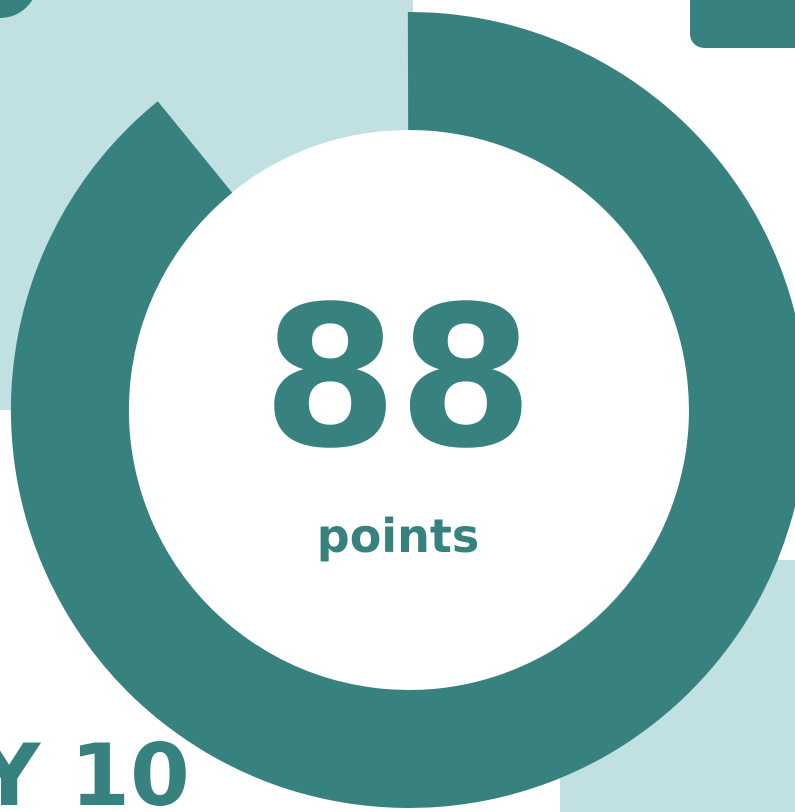 This screenshot has height=812, width=795. Describe the element at coordinates (398, 536) in the screenshot. I see `score-unit: points` at that location.